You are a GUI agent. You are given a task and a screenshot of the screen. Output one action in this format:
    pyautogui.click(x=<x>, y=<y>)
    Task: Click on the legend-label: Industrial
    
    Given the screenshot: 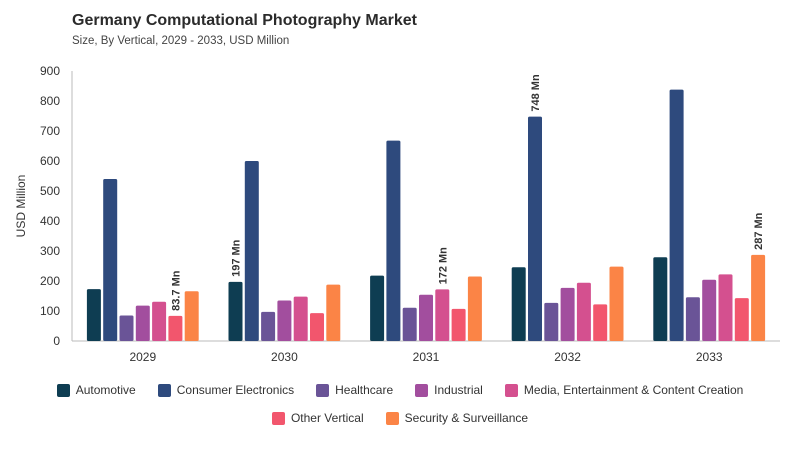 What is the action you would take?
    pyautogui.click(x=458, y=390)
    